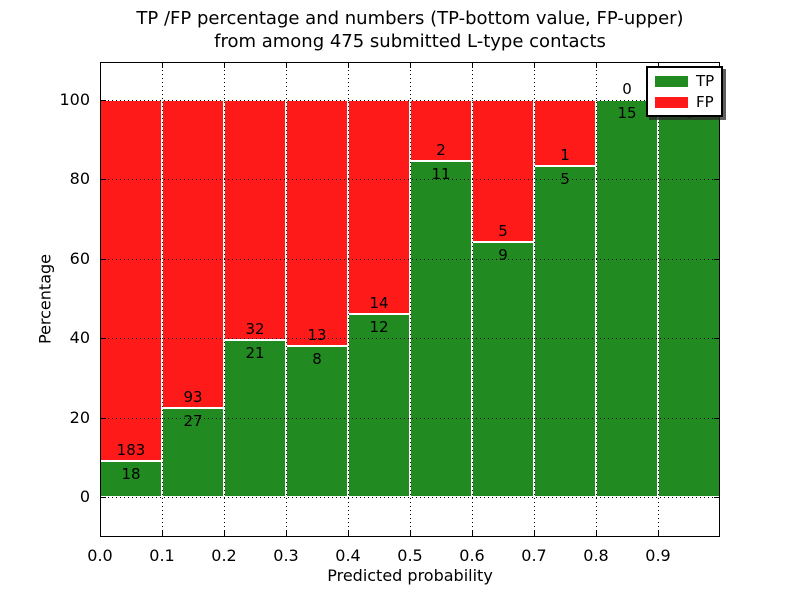  What do you see at coordinates (627, 89) in the screenshot?
I see `fp-count-label: 0` at bounding box center [627, 89].